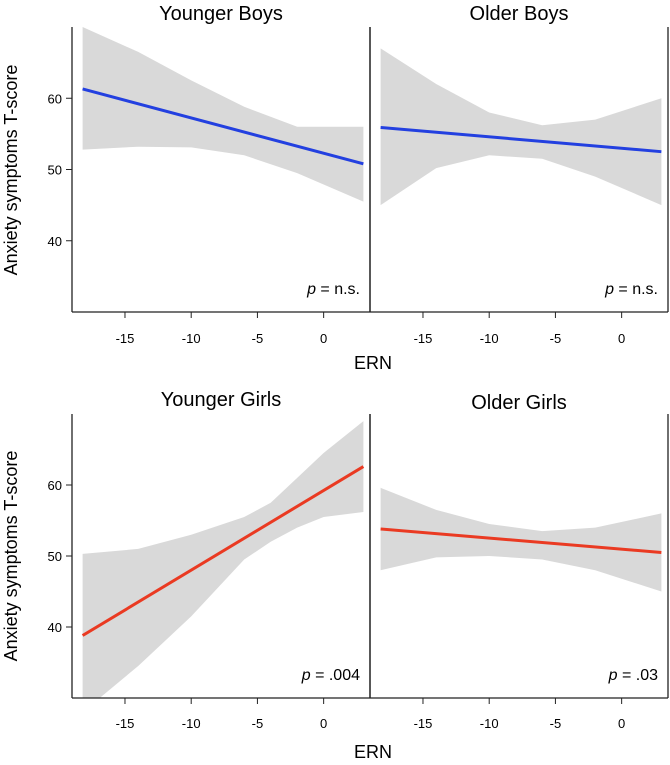 The height and width of the screenshot is (765, 670). I want to click on p-value-label: p = .004, so click(330, 675).